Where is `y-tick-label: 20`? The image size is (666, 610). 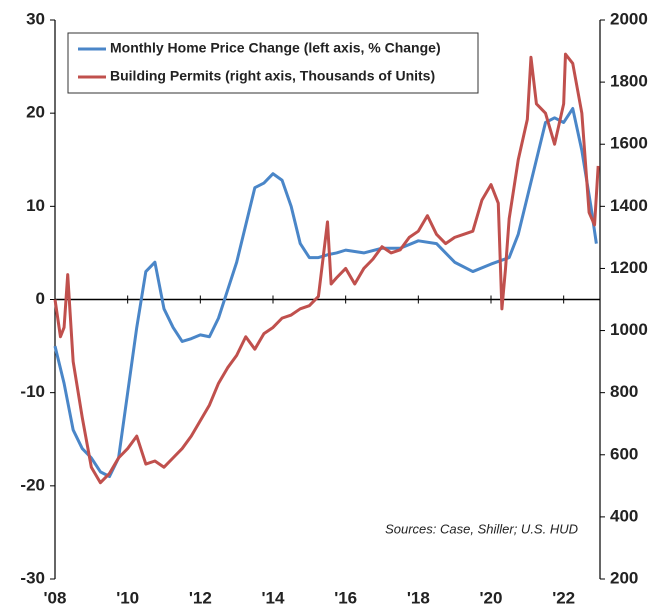
y-tick-label: 20 is located at coordinates (35, 112).